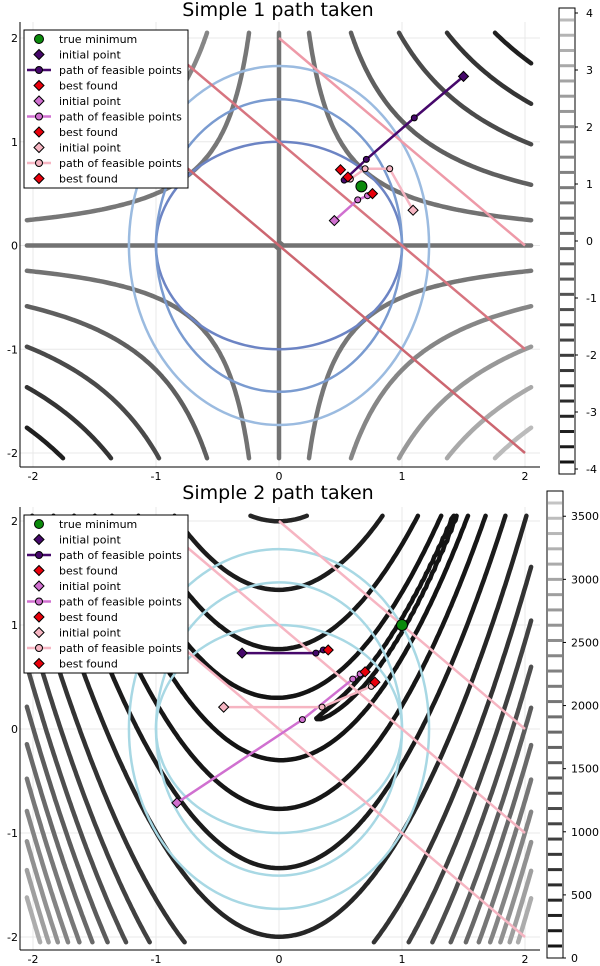 The width and height of the screenshot is (600, 966). I want to click on colorbar-tick-label: 3, so click(589, 70).